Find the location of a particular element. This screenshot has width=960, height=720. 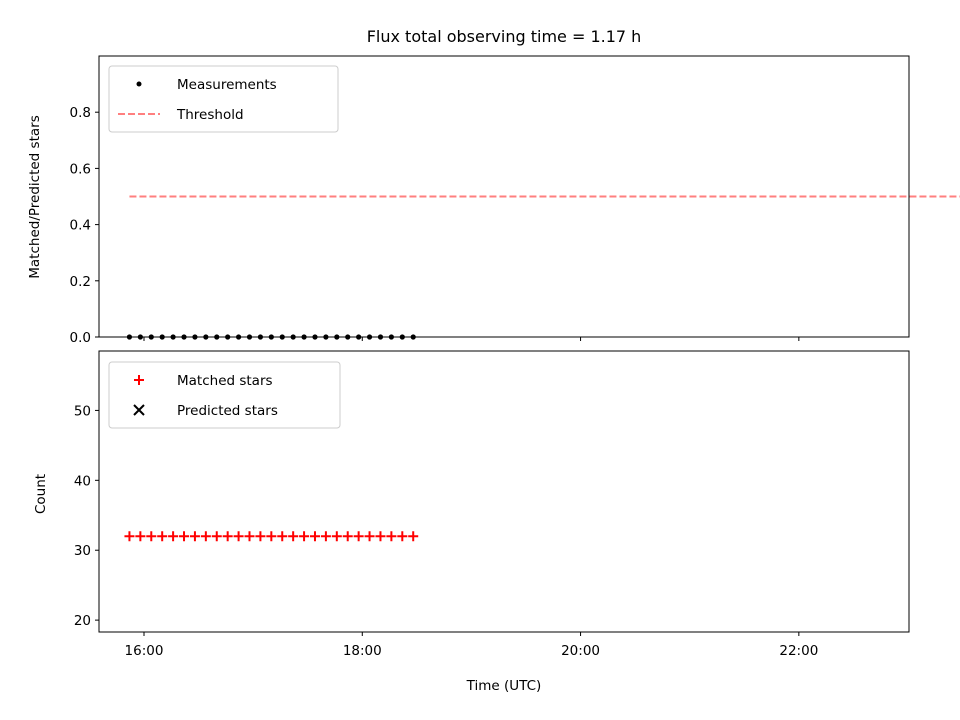

y-tick-label: 0.6 is located at coordinates (80, 169).